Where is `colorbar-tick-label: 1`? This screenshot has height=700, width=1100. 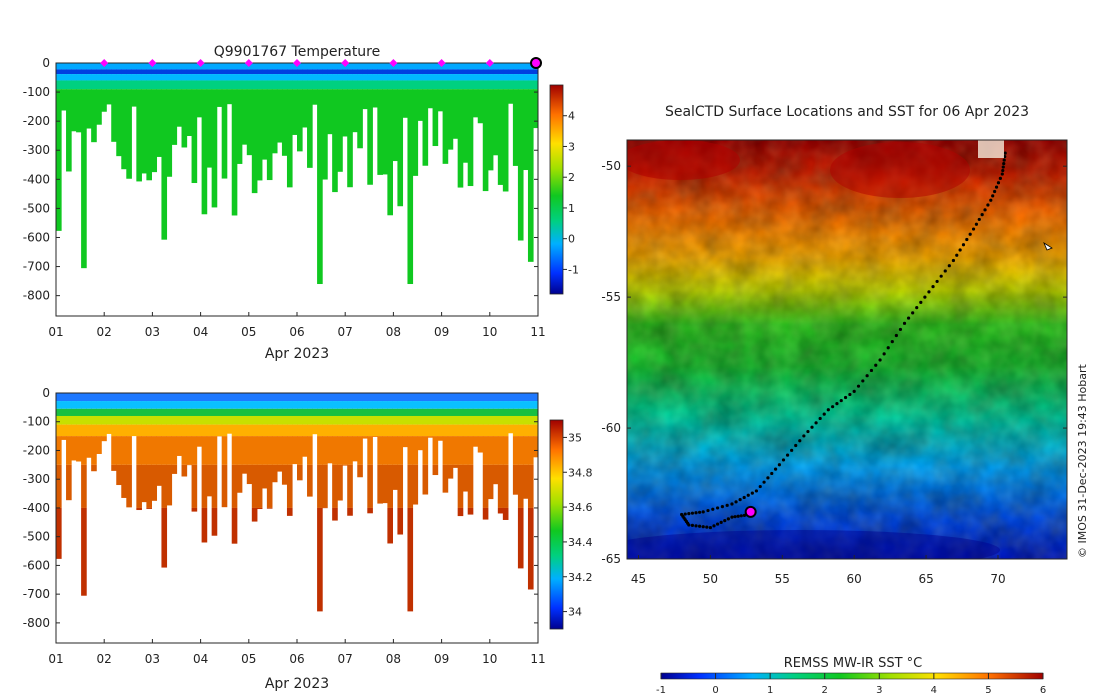 colorbar-tick-label: 1 is located at coordinates (571, 208).